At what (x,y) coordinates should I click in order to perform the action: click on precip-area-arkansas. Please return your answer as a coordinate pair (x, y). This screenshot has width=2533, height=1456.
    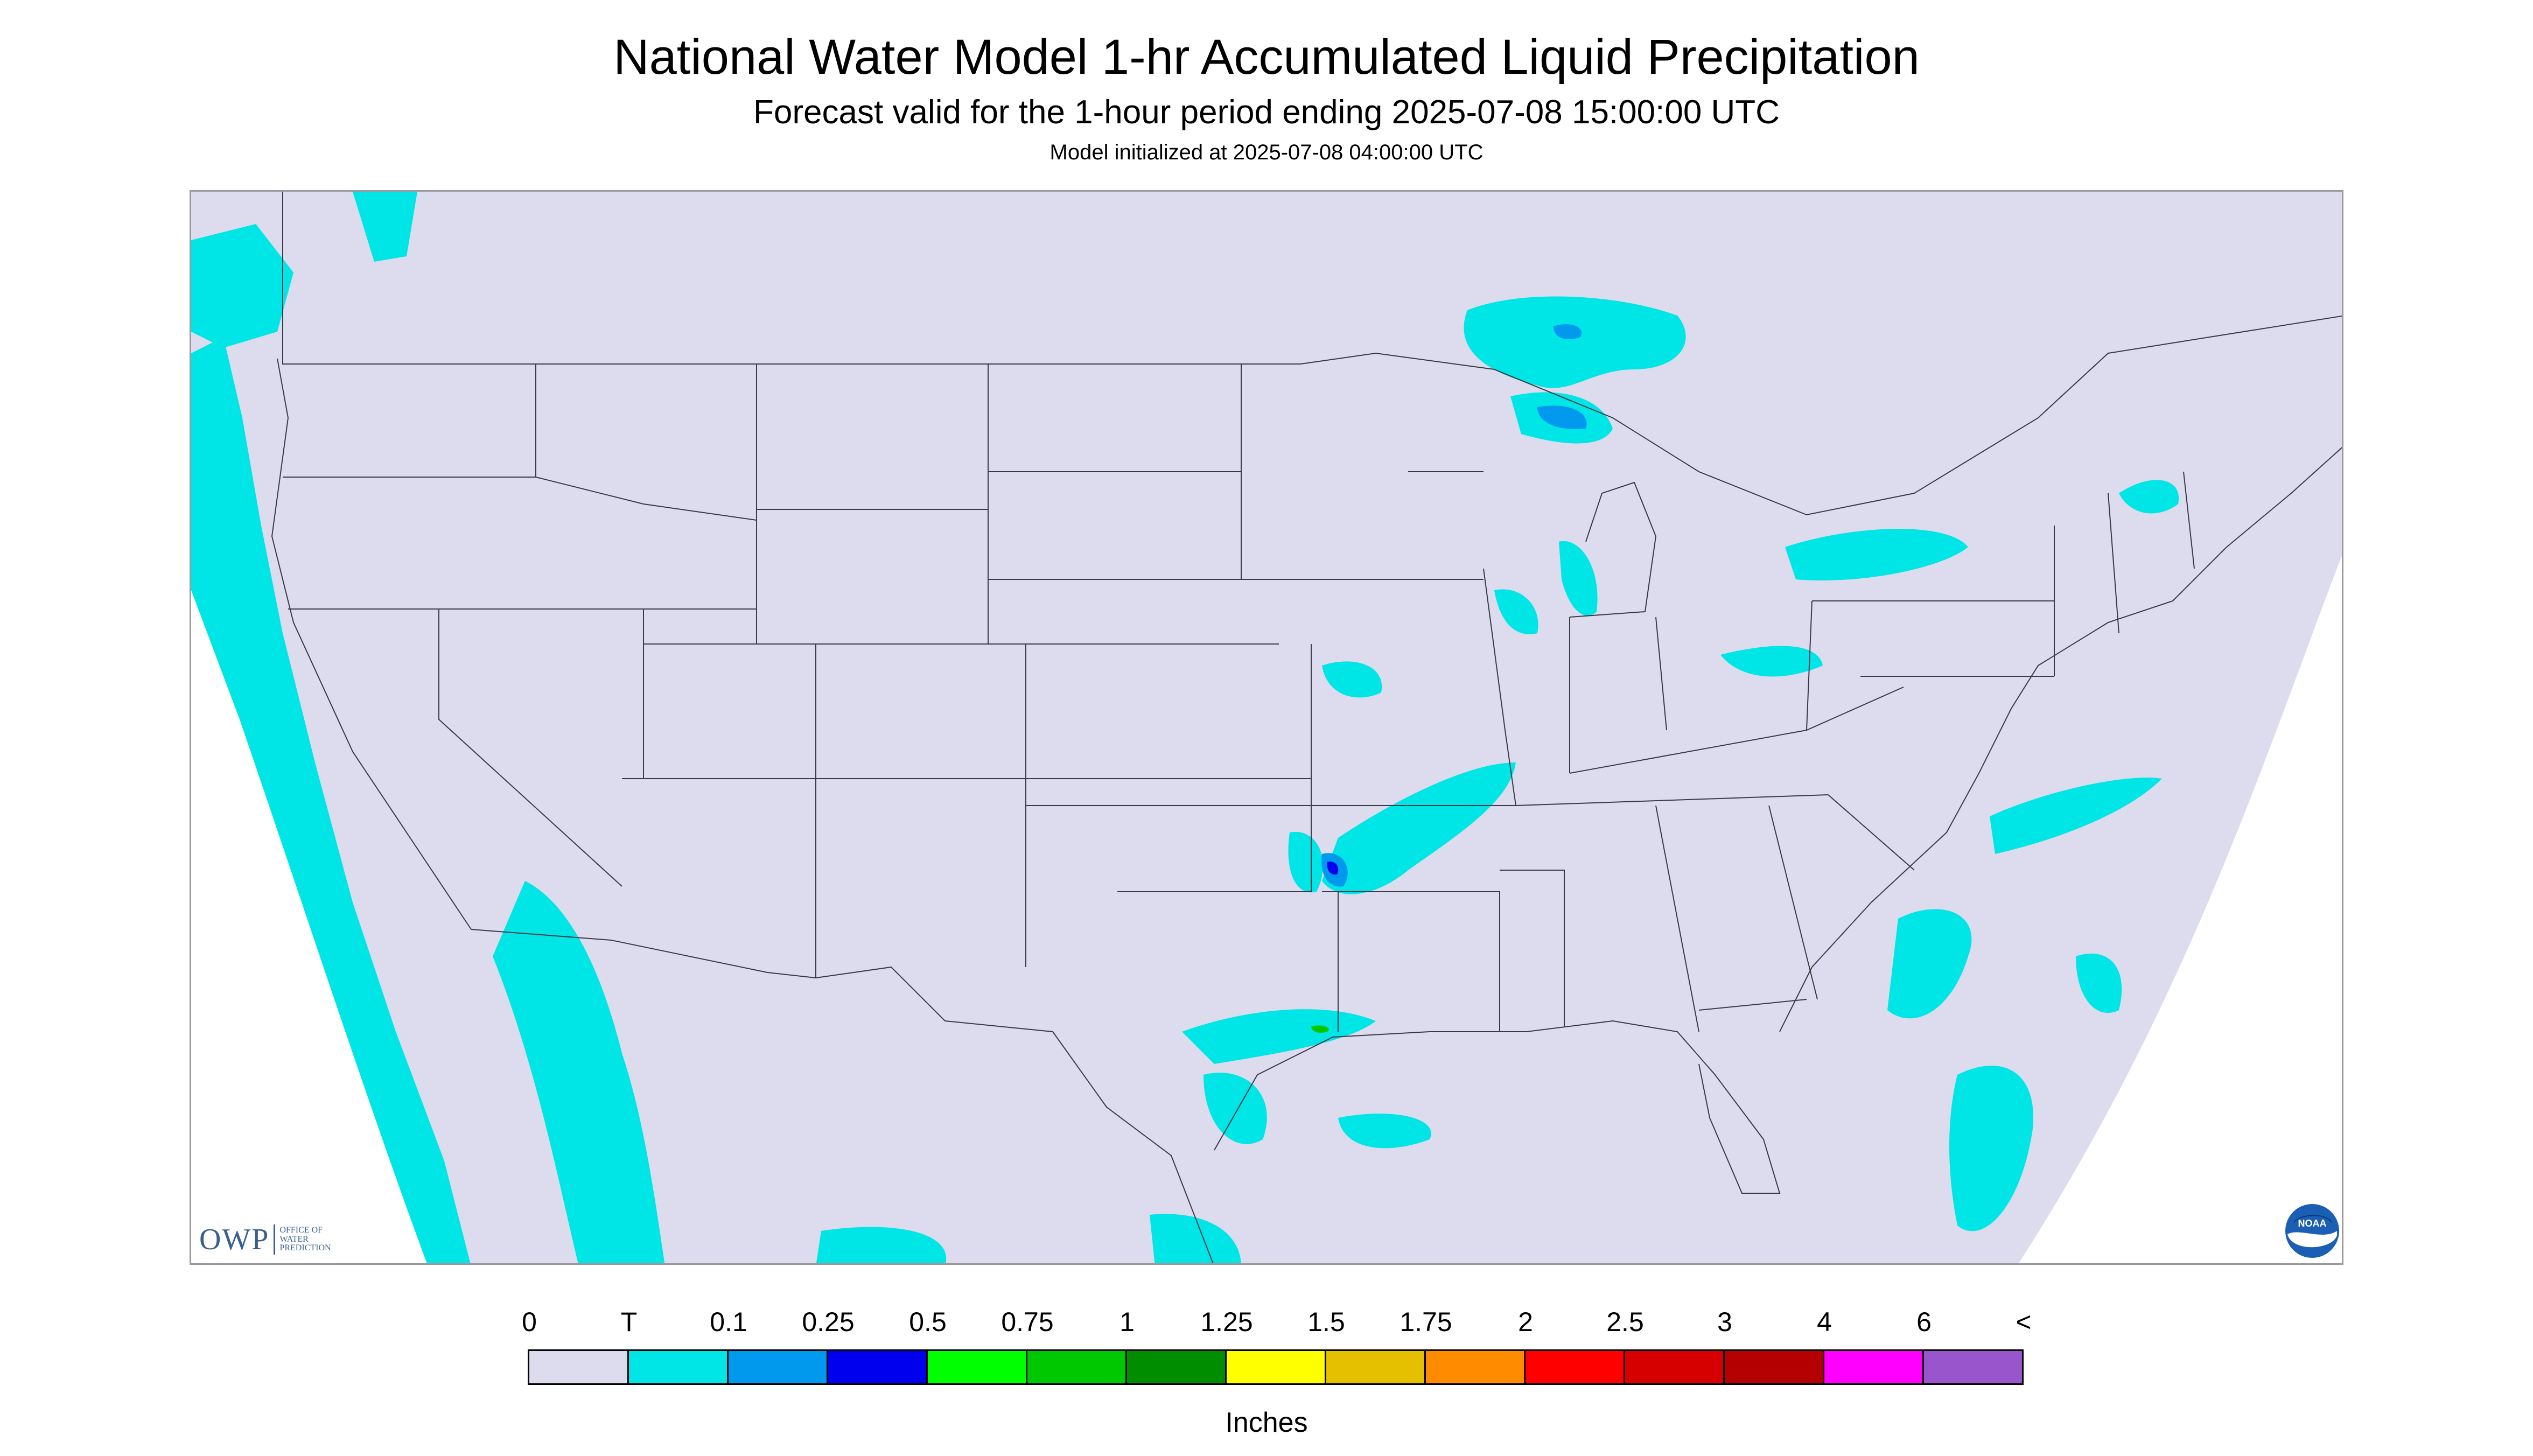
    Looking at the image, I should click on (1419, 828).